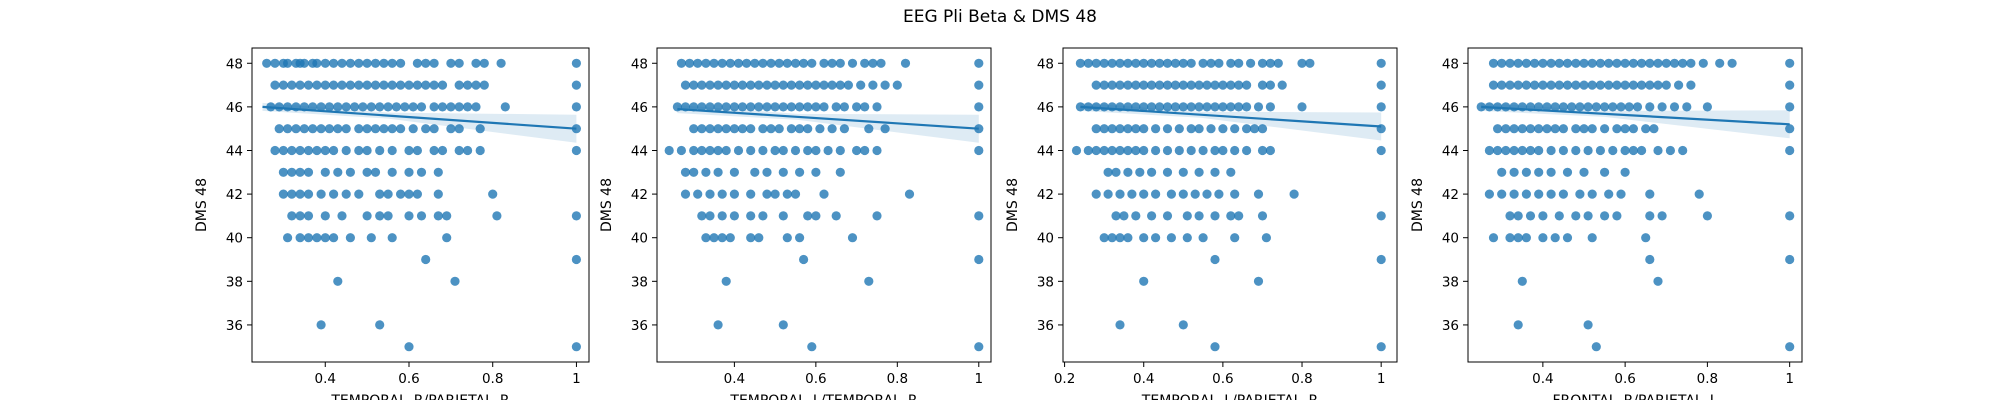 This screenshot has width=2000, height=400. What do you see at coordinates (492, 379) in the screenshot?
I see `x-tick-label: 0.8` at bounding box center [492, 379].